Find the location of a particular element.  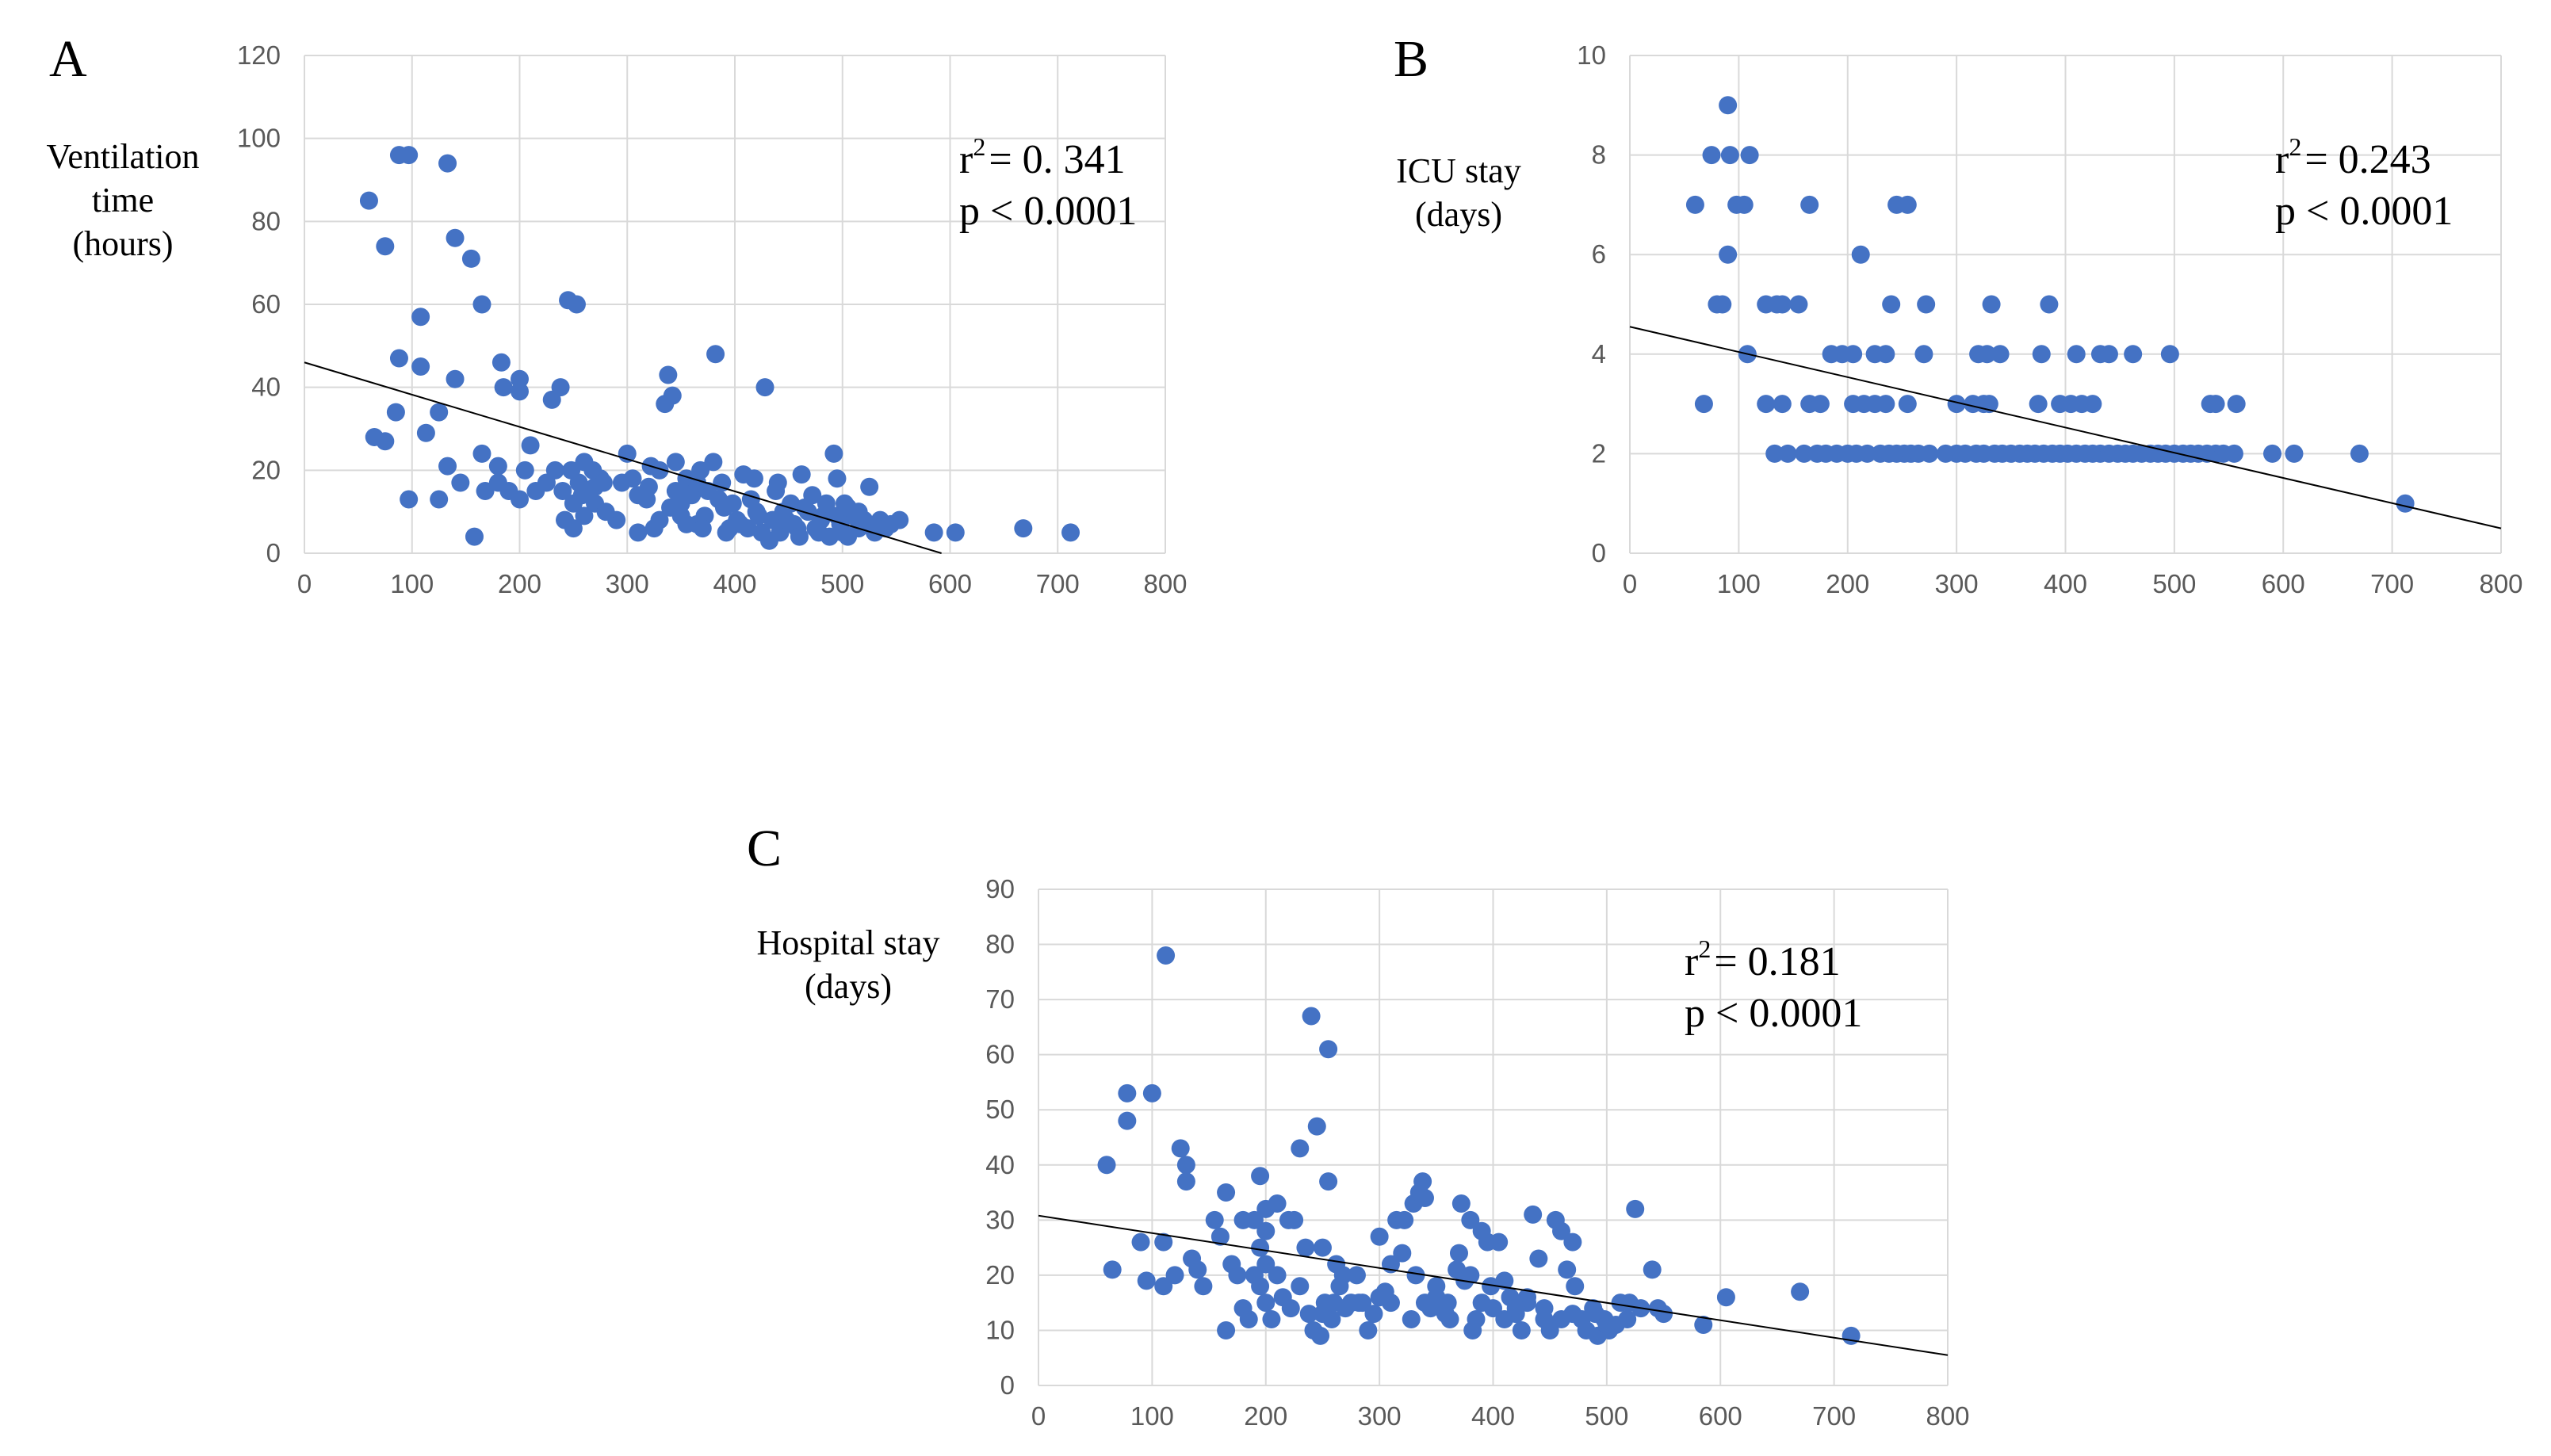

x-tick-label: 800 is located at coordinates (1165, 583).